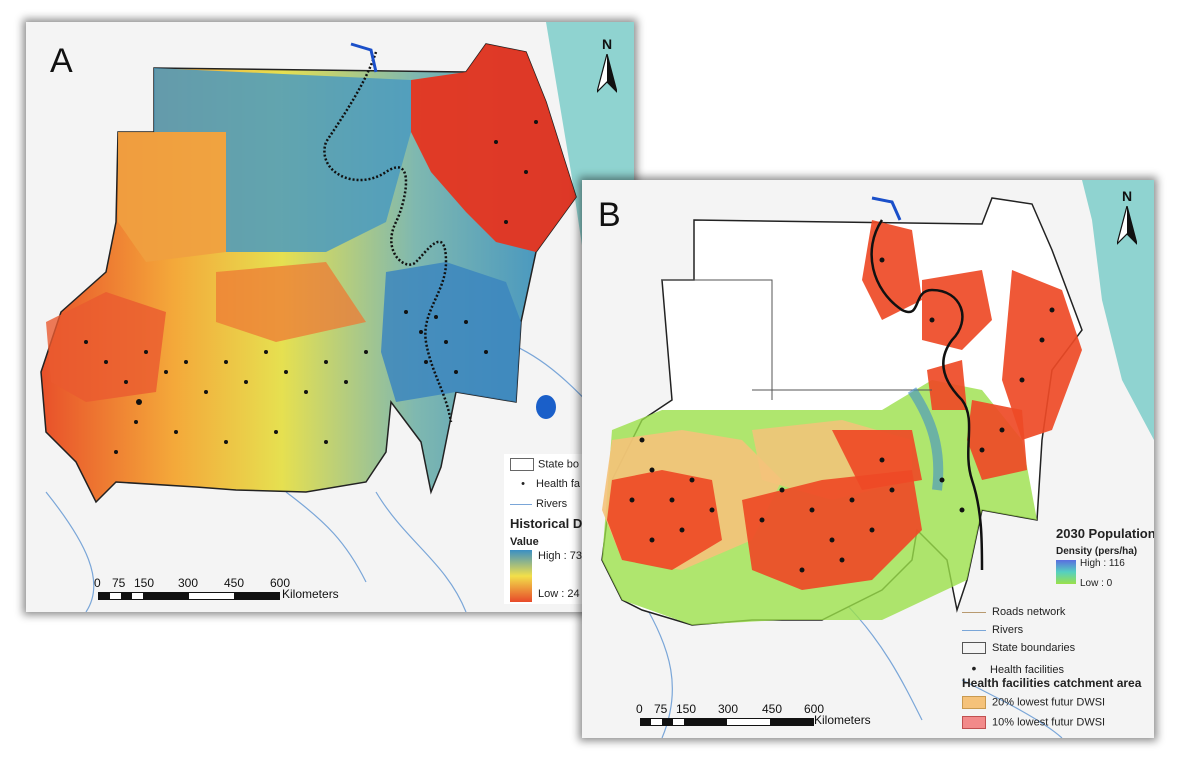 This screenshot has width=1200, height=782. I want to click on scale-b-bar, so click(727, 722).